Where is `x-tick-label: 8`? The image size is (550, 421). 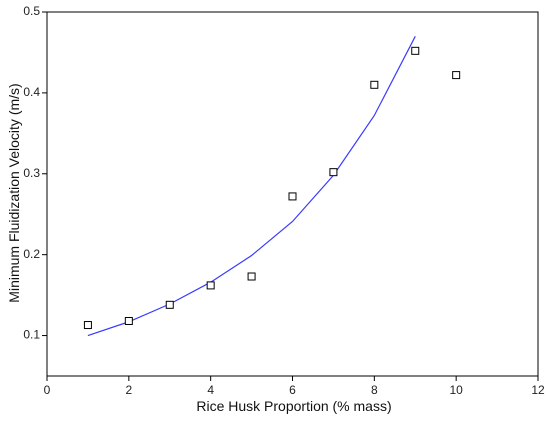 x-tick-label: 8 is located at coordinates (374, 390).